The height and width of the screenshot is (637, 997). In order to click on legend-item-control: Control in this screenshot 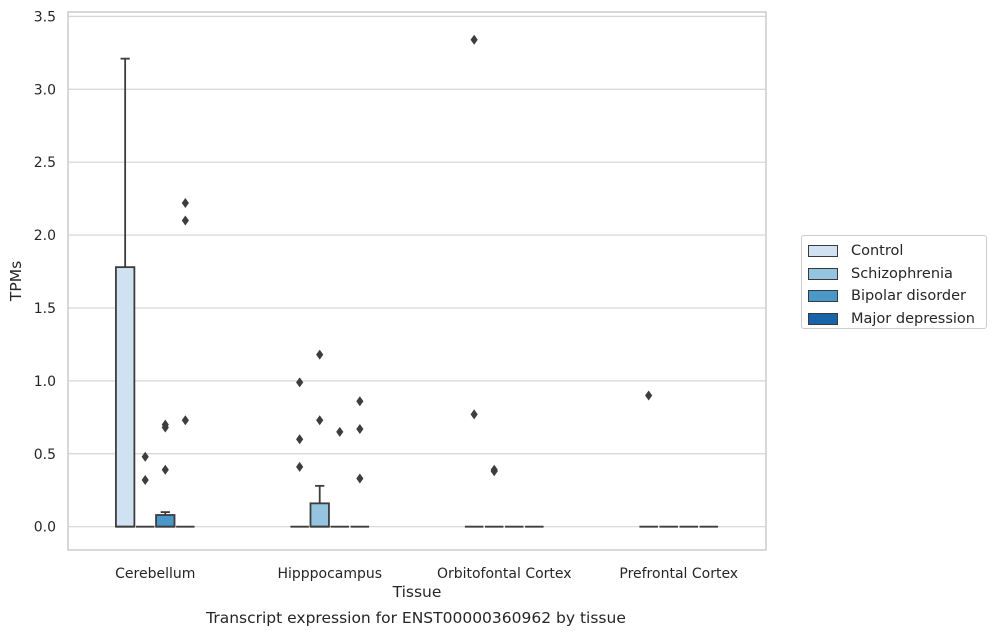, I will do `click(897, 251)`.